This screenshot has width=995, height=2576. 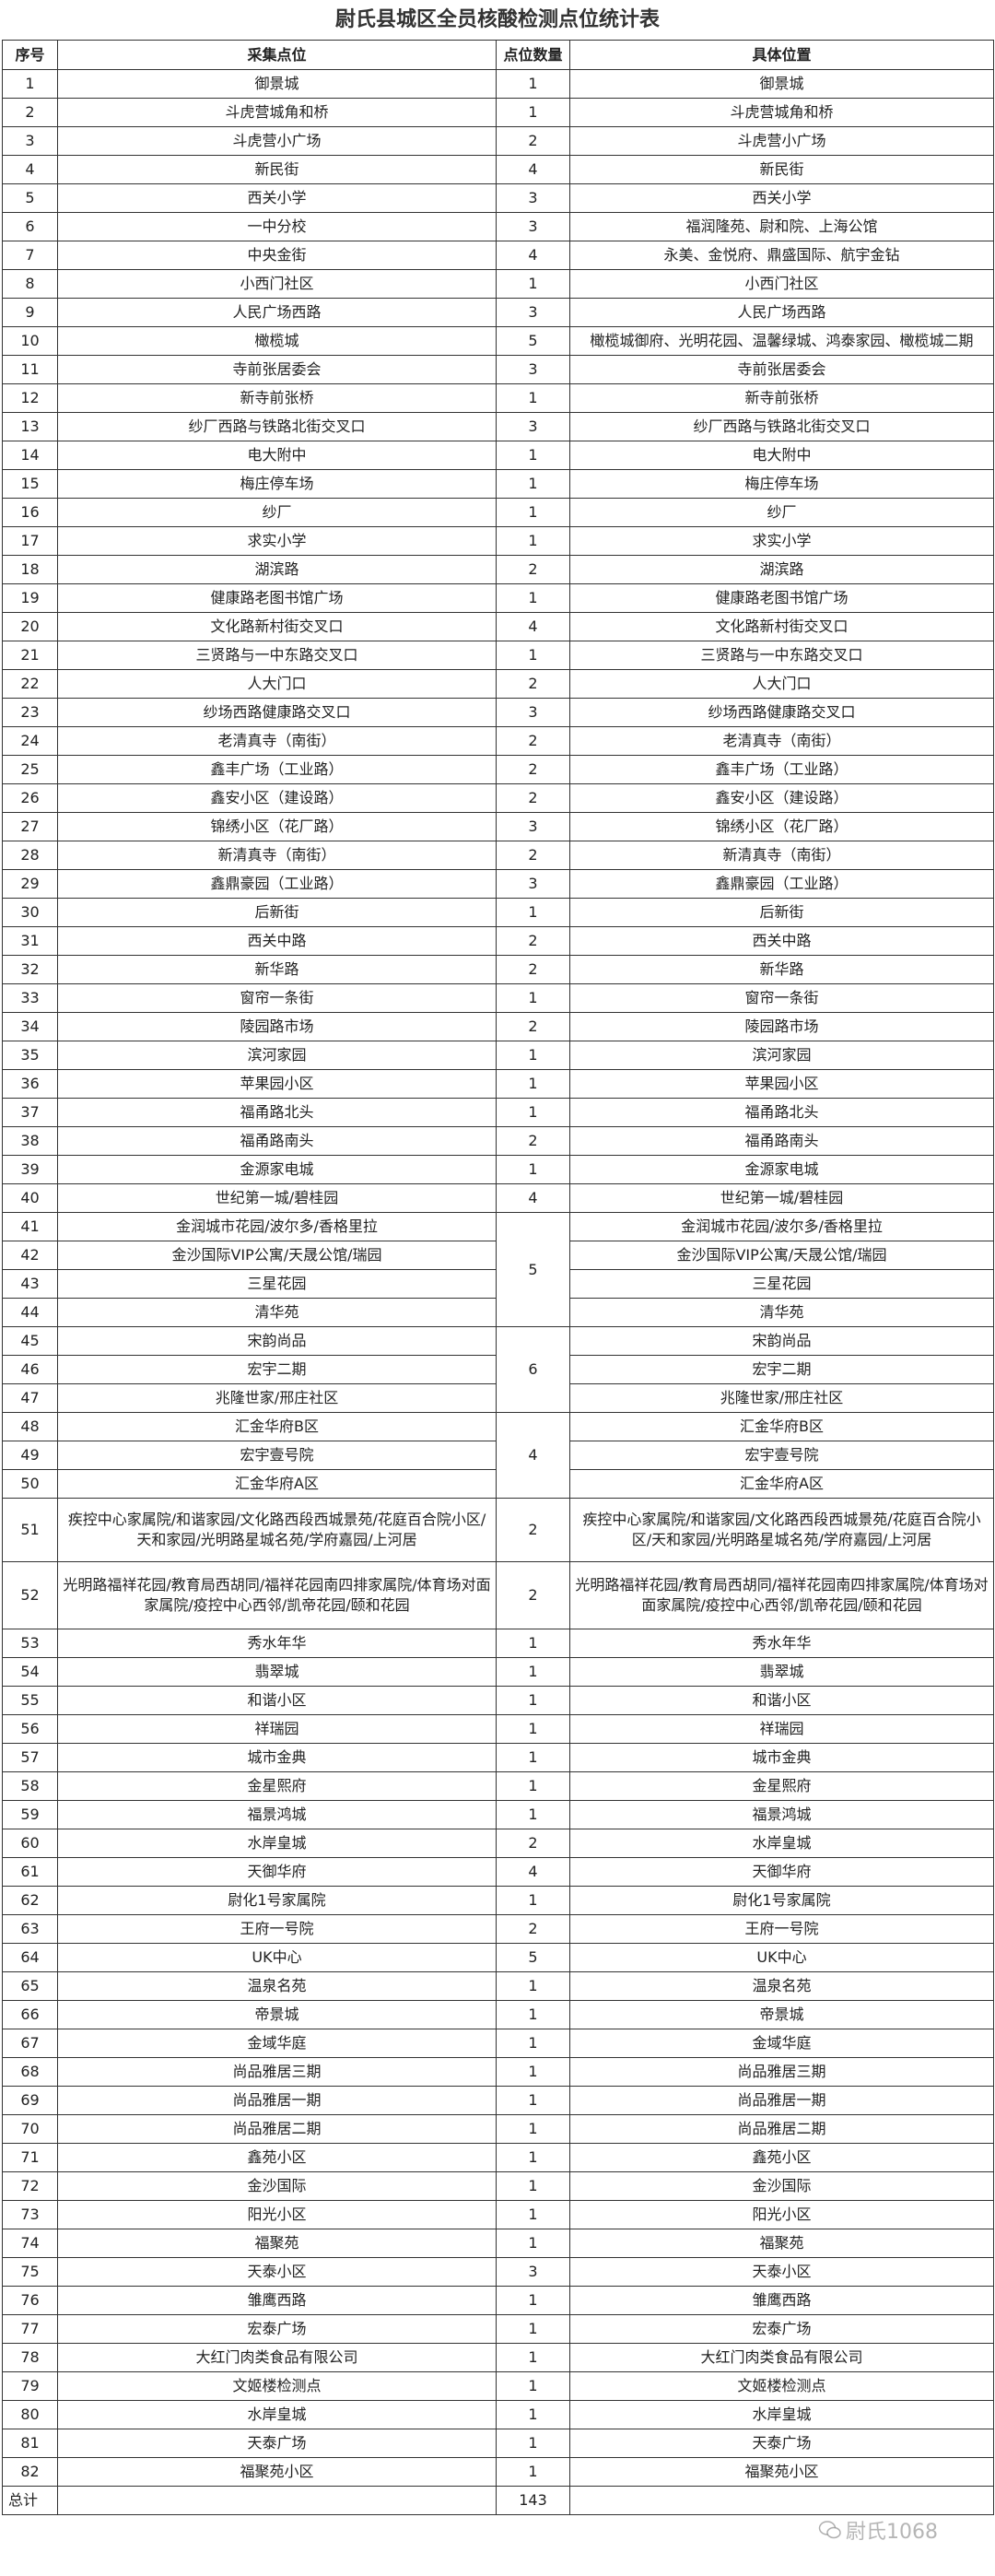 What do you see at coordinates (30, 1729) in the screenshot?
I see `row-number: 56` at bounding box center [30, 1729].